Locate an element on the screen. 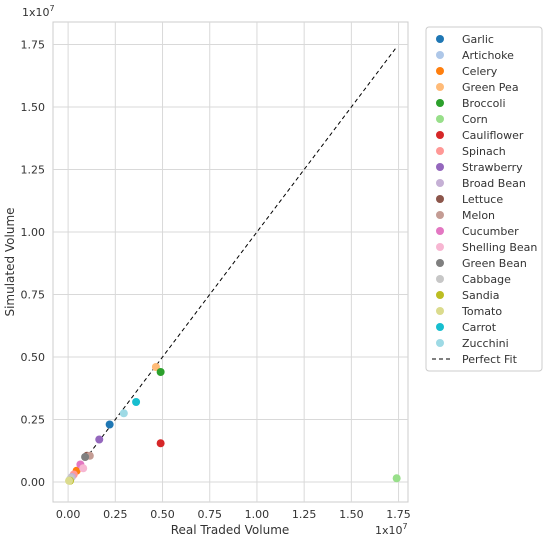 The image size is (550, 542). point-tomato is located at coordinates (69, 480).